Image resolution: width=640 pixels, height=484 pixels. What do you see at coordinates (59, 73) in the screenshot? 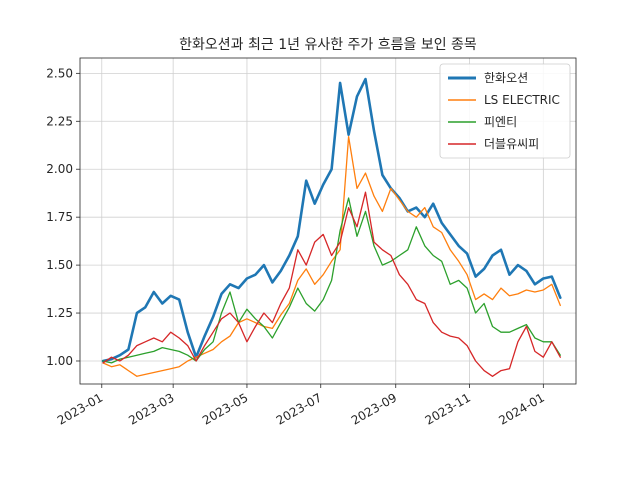
I see `y-tick-label: 2.50` at bounding box center [59, 73].